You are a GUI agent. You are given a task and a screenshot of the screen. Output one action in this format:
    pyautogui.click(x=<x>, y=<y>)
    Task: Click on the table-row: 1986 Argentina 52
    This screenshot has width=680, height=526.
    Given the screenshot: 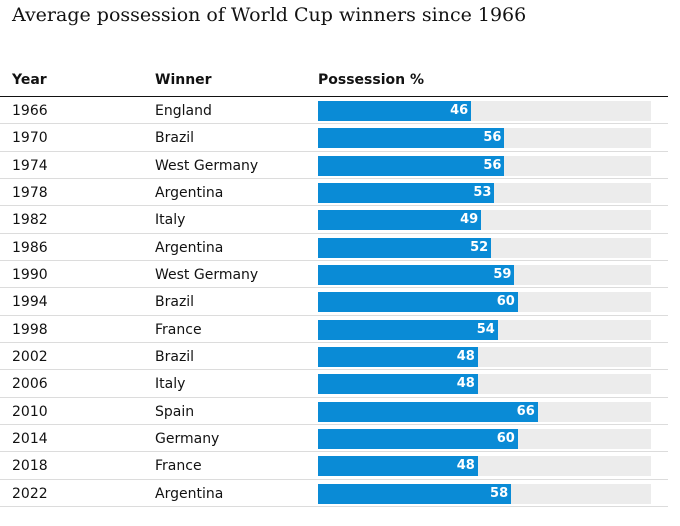 What is the action you would take?
    pyautogui.click(x=334, y=247)
    